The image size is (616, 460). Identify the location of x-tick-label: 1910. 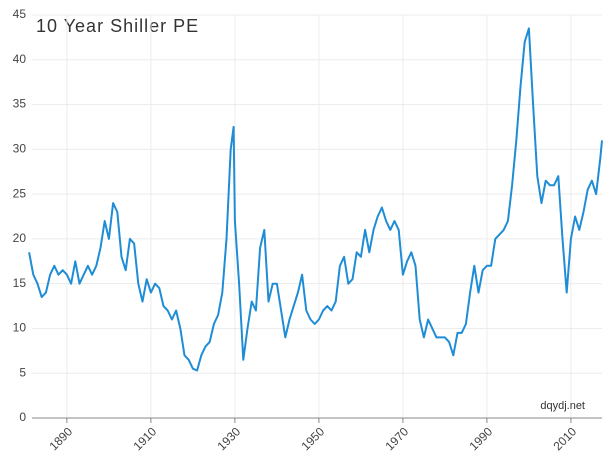
(144, 438).